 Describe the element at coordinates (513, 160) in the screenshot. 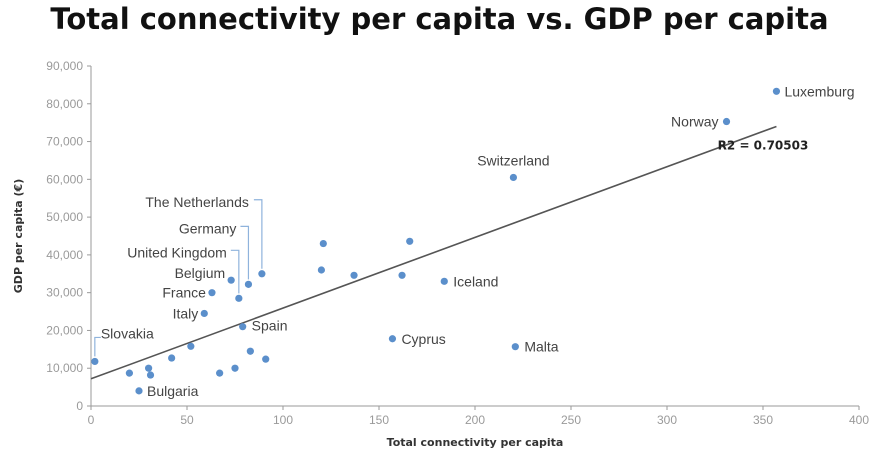

I see `point-label: Switzerland` at that location.